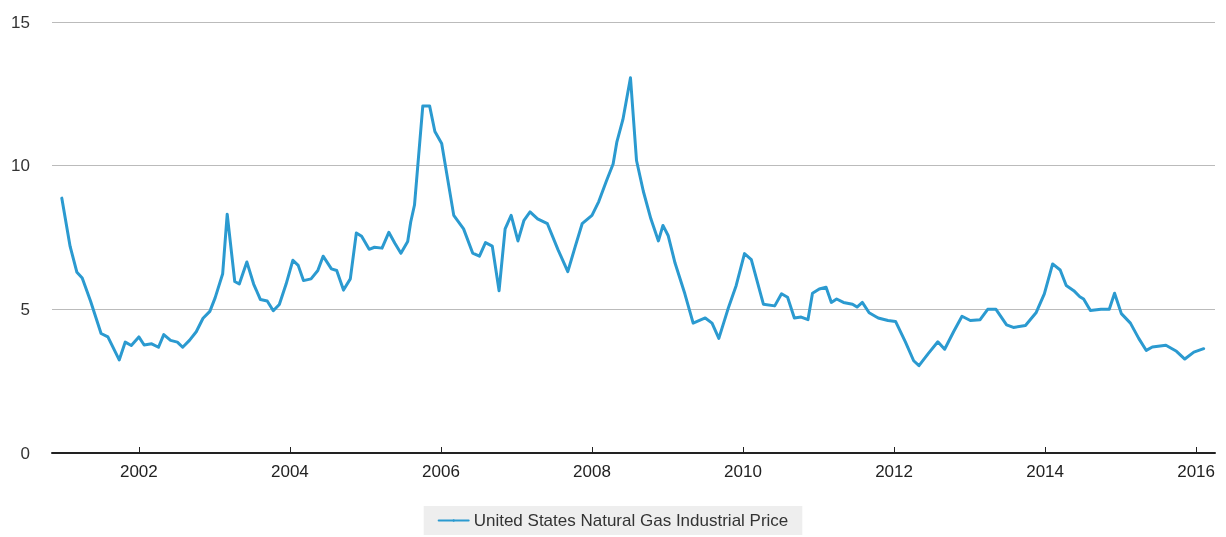 This screenshot has height=537, width=1226. Describe the element at coordinates (25, 453) in the screenshot. I see `y-tick-label: 0` at that location.